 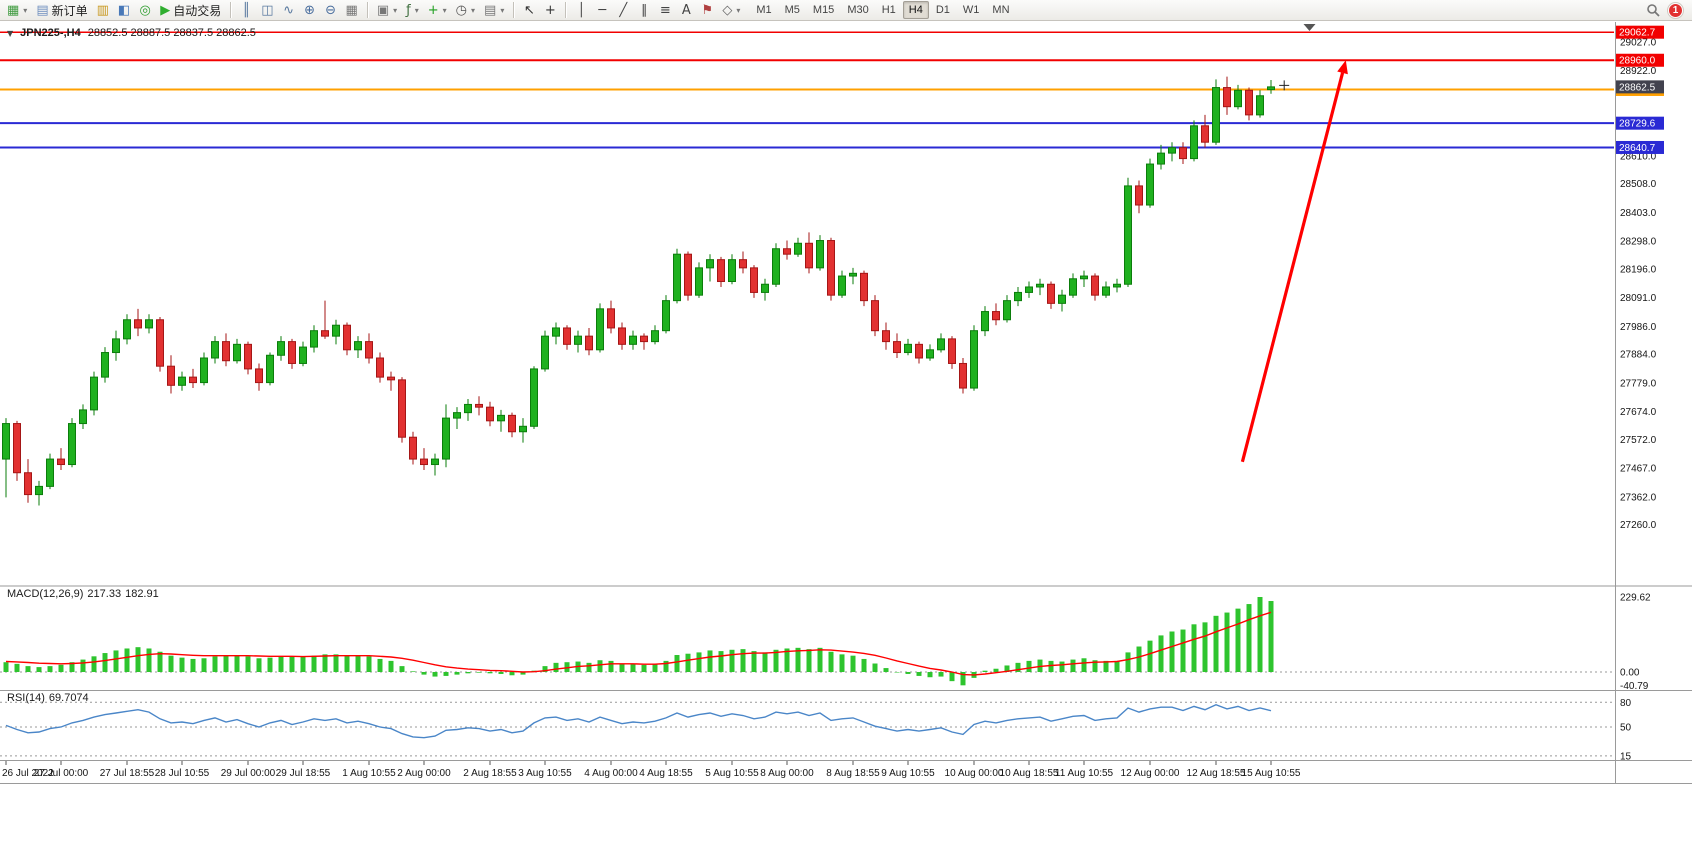 I want to click on zoom-out-button: ⊖, so click(x=331, y=10).